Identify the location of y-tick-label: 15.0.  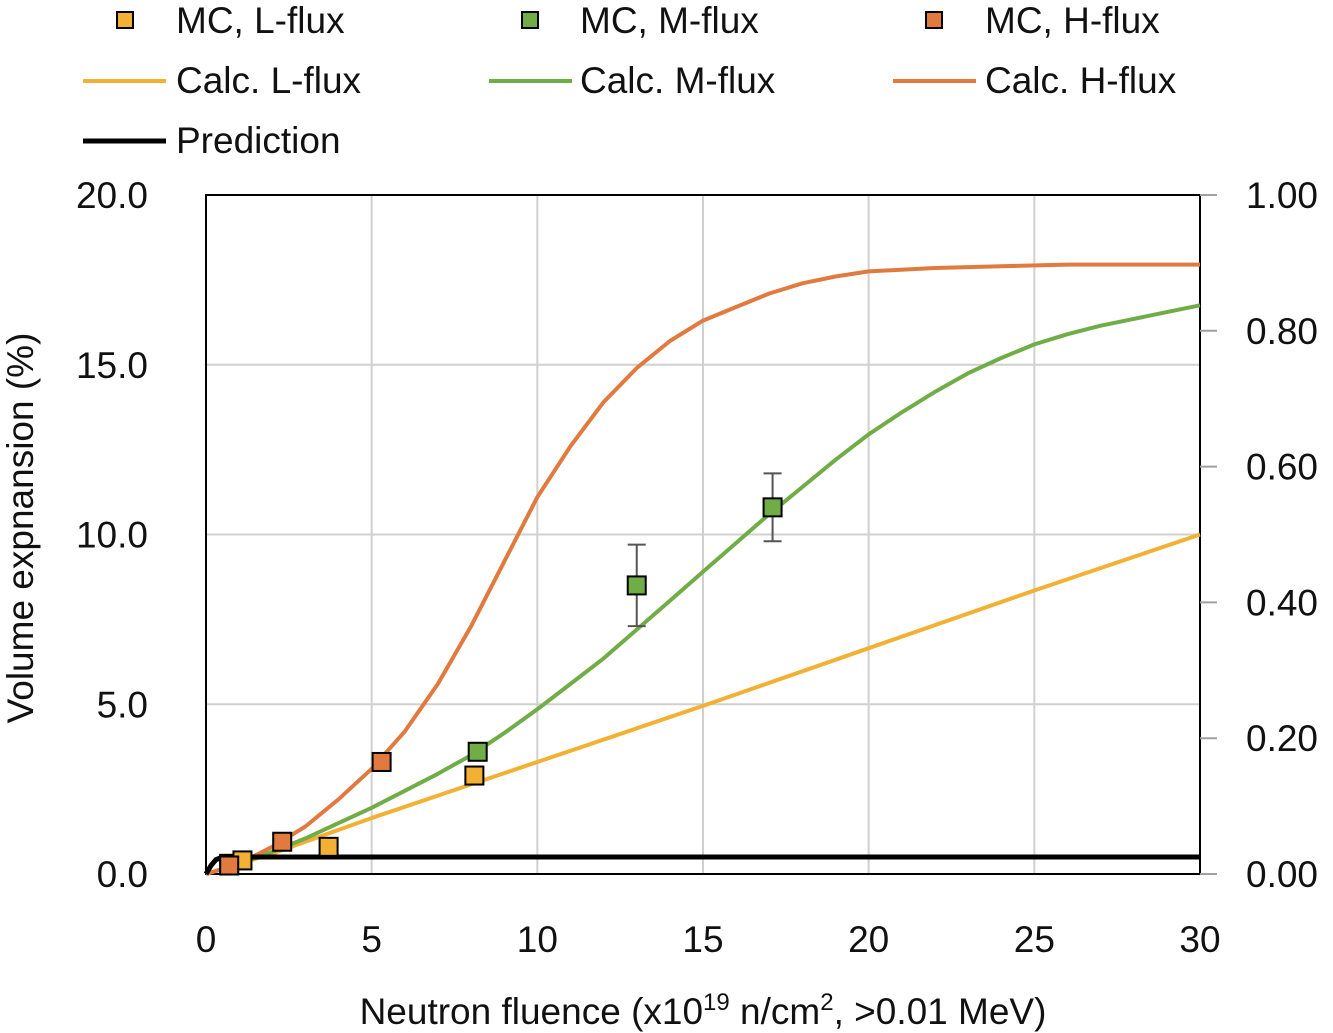
(112, 365).